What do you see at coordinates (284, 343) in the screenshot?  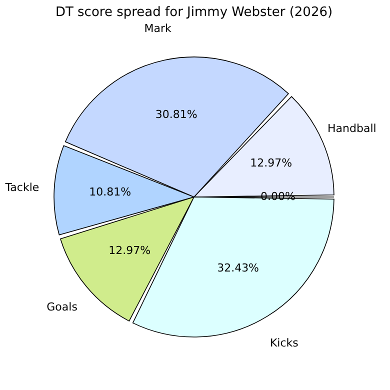 I see `slice-label: Kicks` at bounding box center [284, 343].